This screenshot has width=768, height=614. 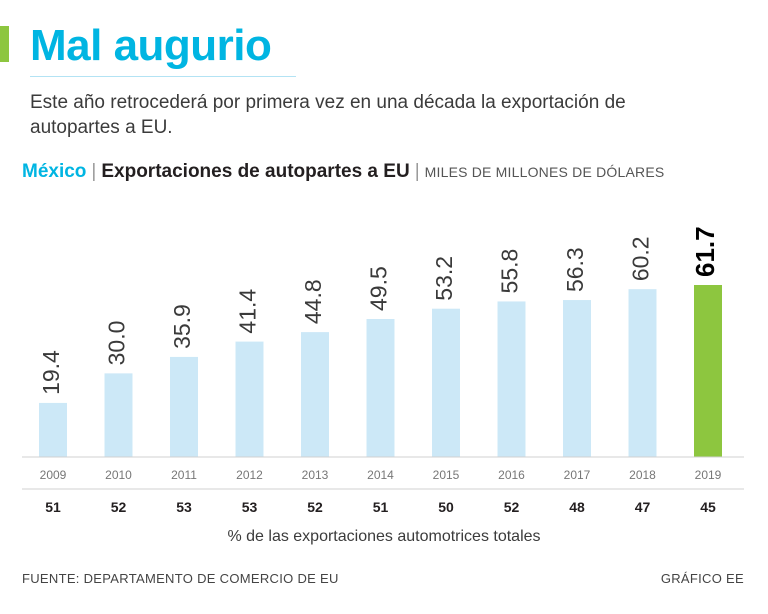 What do you see at coordinates (315, 394) in the screenshot?
I see `bar-2013` at bounding box center [315, 394].